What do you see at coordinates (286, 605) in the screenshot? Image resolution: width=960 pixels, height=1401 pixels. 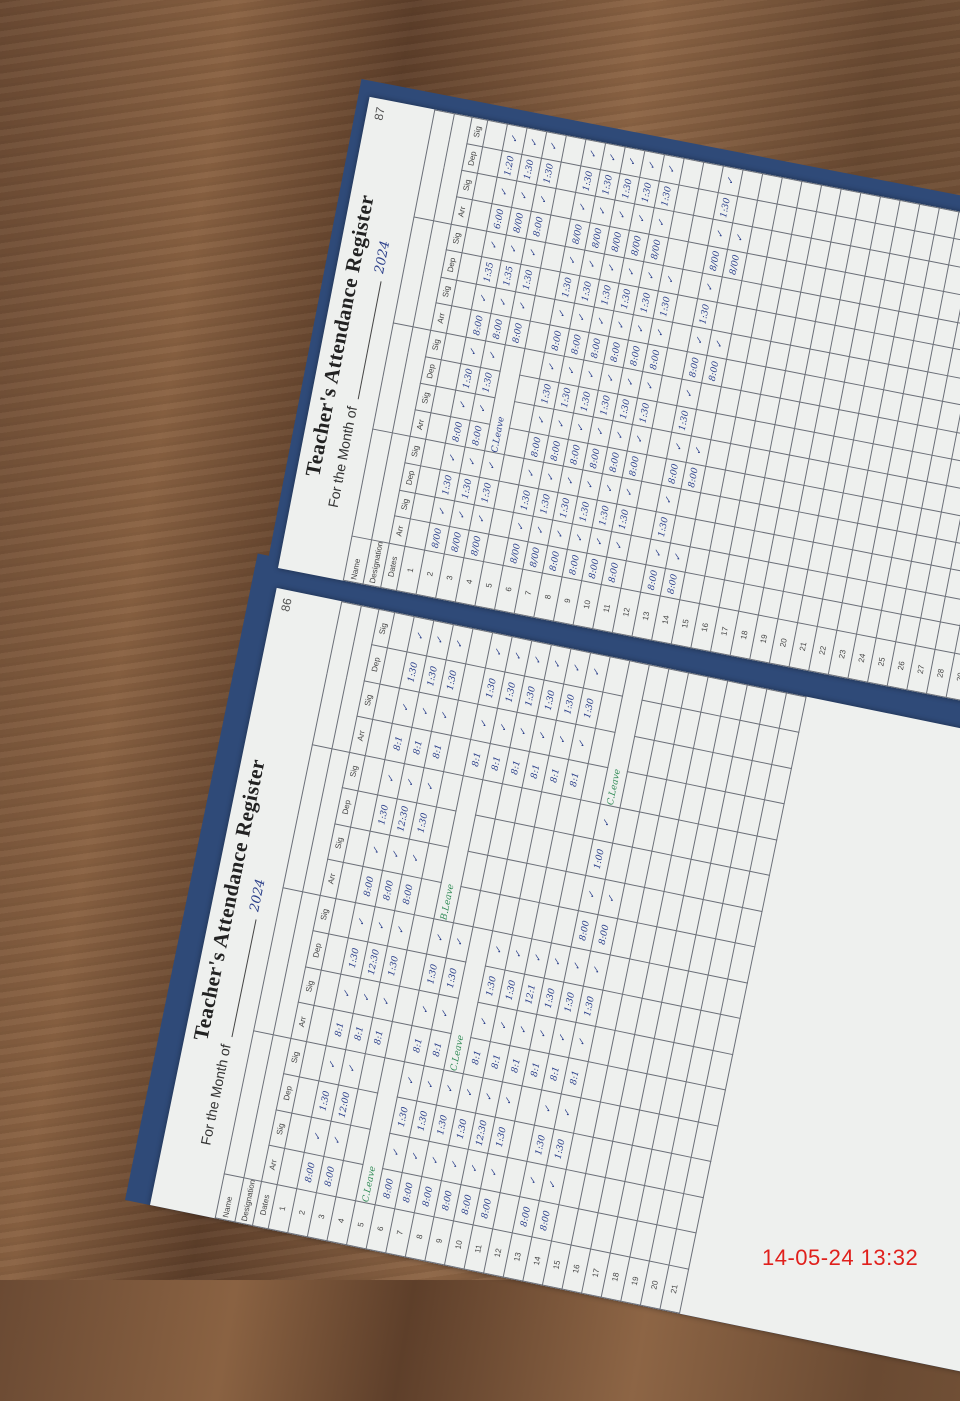 I see `page-number: 86` at bounding box center [286, 605].